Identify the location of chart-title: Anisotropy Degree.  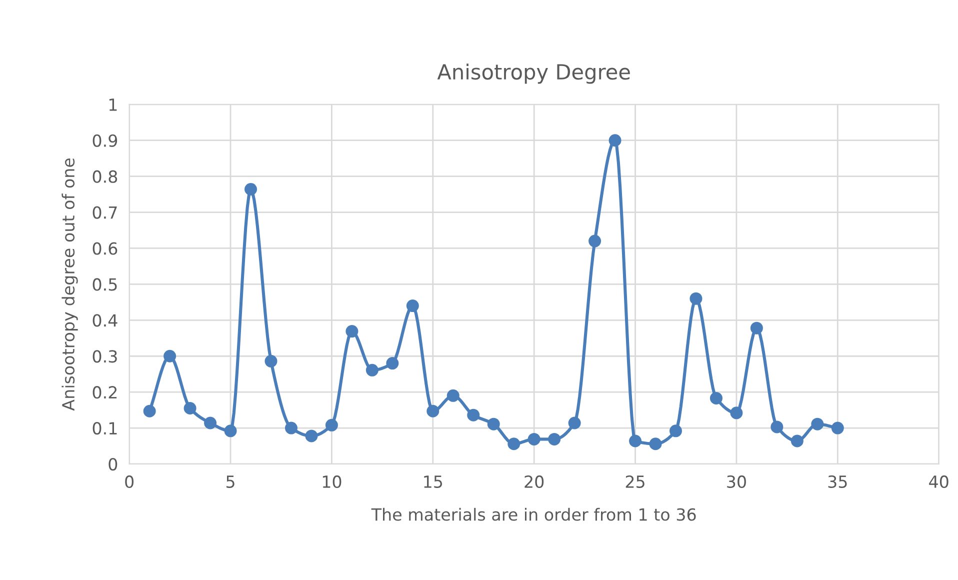
(533, 74).